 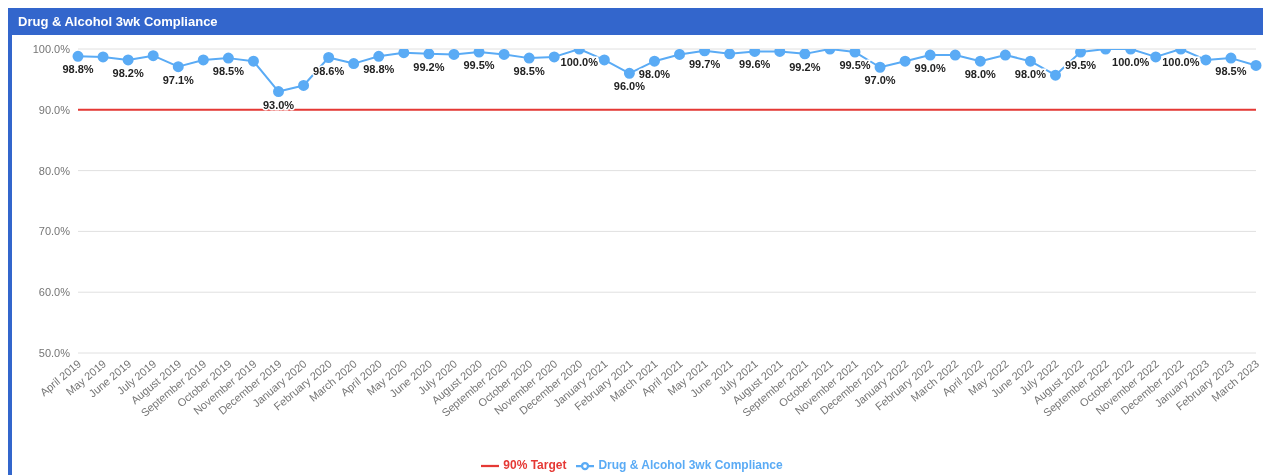 I want to click on data-label: 97.1%, so click(x=178, y=79).